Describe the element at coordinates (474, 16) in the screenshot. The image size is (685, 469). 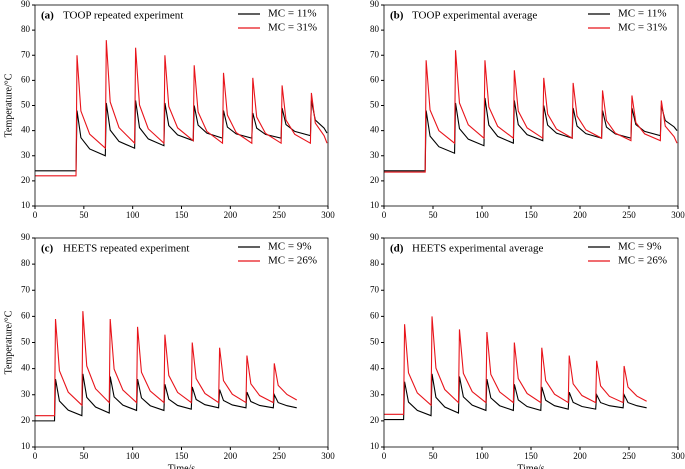
I see `panel-title: TOOP experimental average` at that location.